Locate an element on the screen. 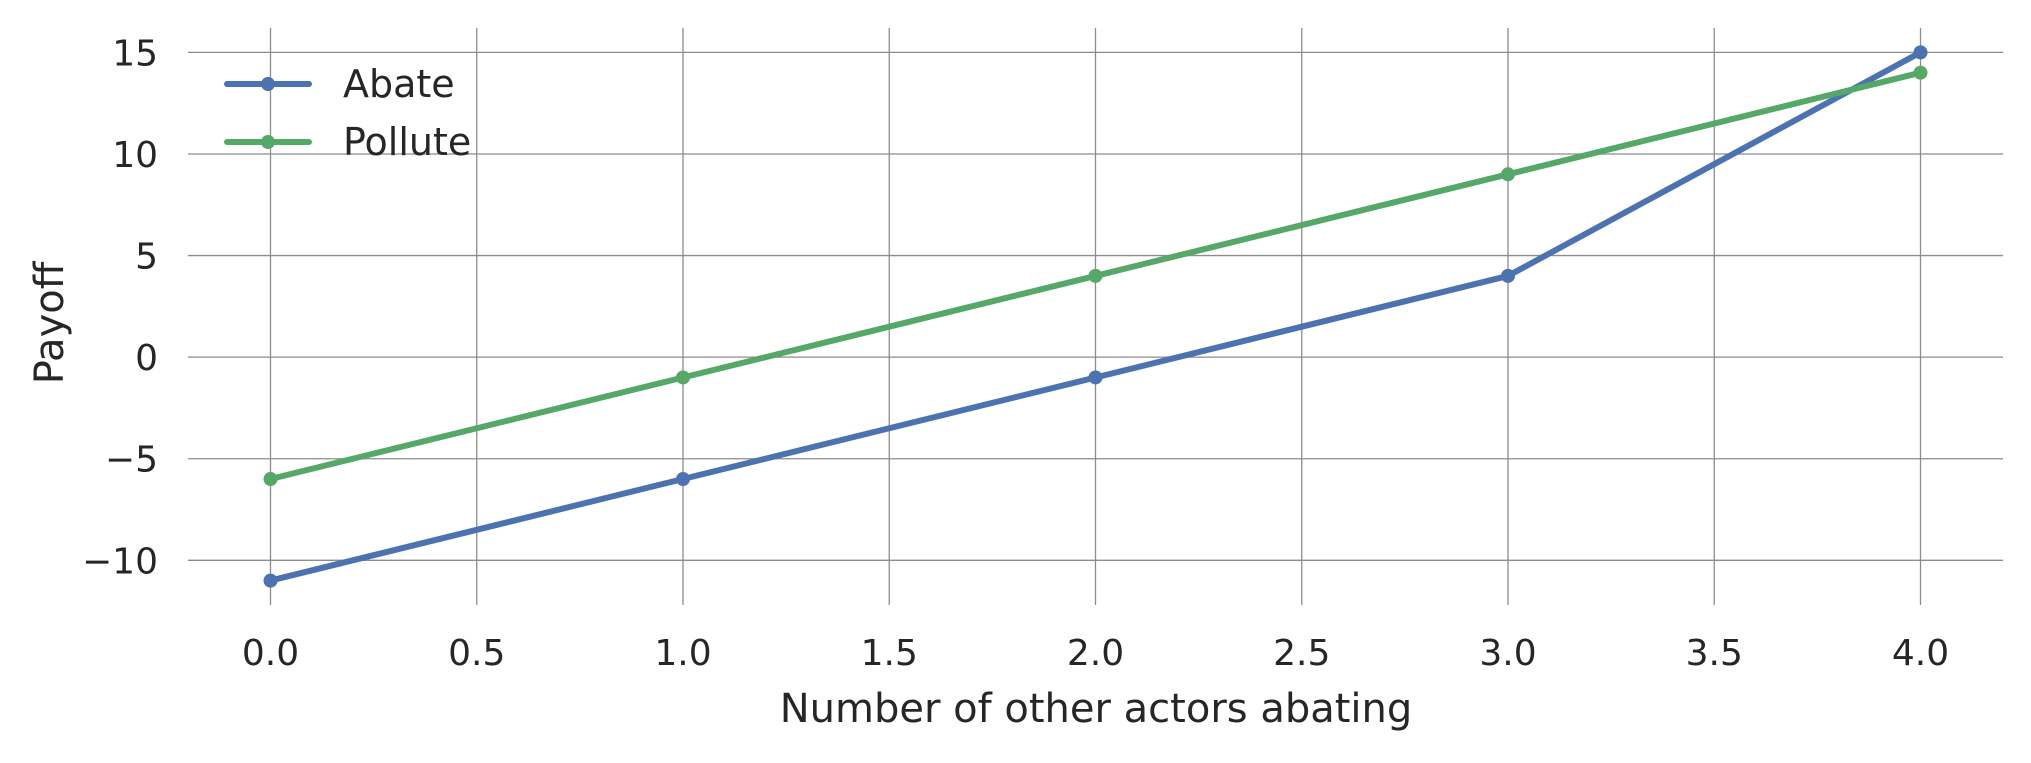  x-tick-label: 4.0 is located at coordinates (1920, 653).